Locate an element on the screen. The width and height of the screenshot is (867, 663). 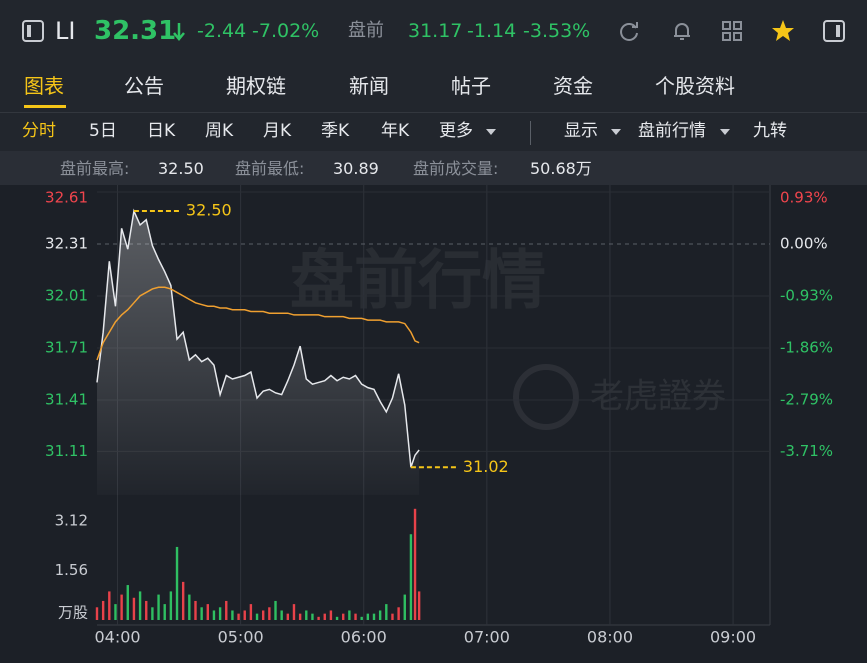
pre-change-pct: -3.53% is located at coordinates (557, 31).